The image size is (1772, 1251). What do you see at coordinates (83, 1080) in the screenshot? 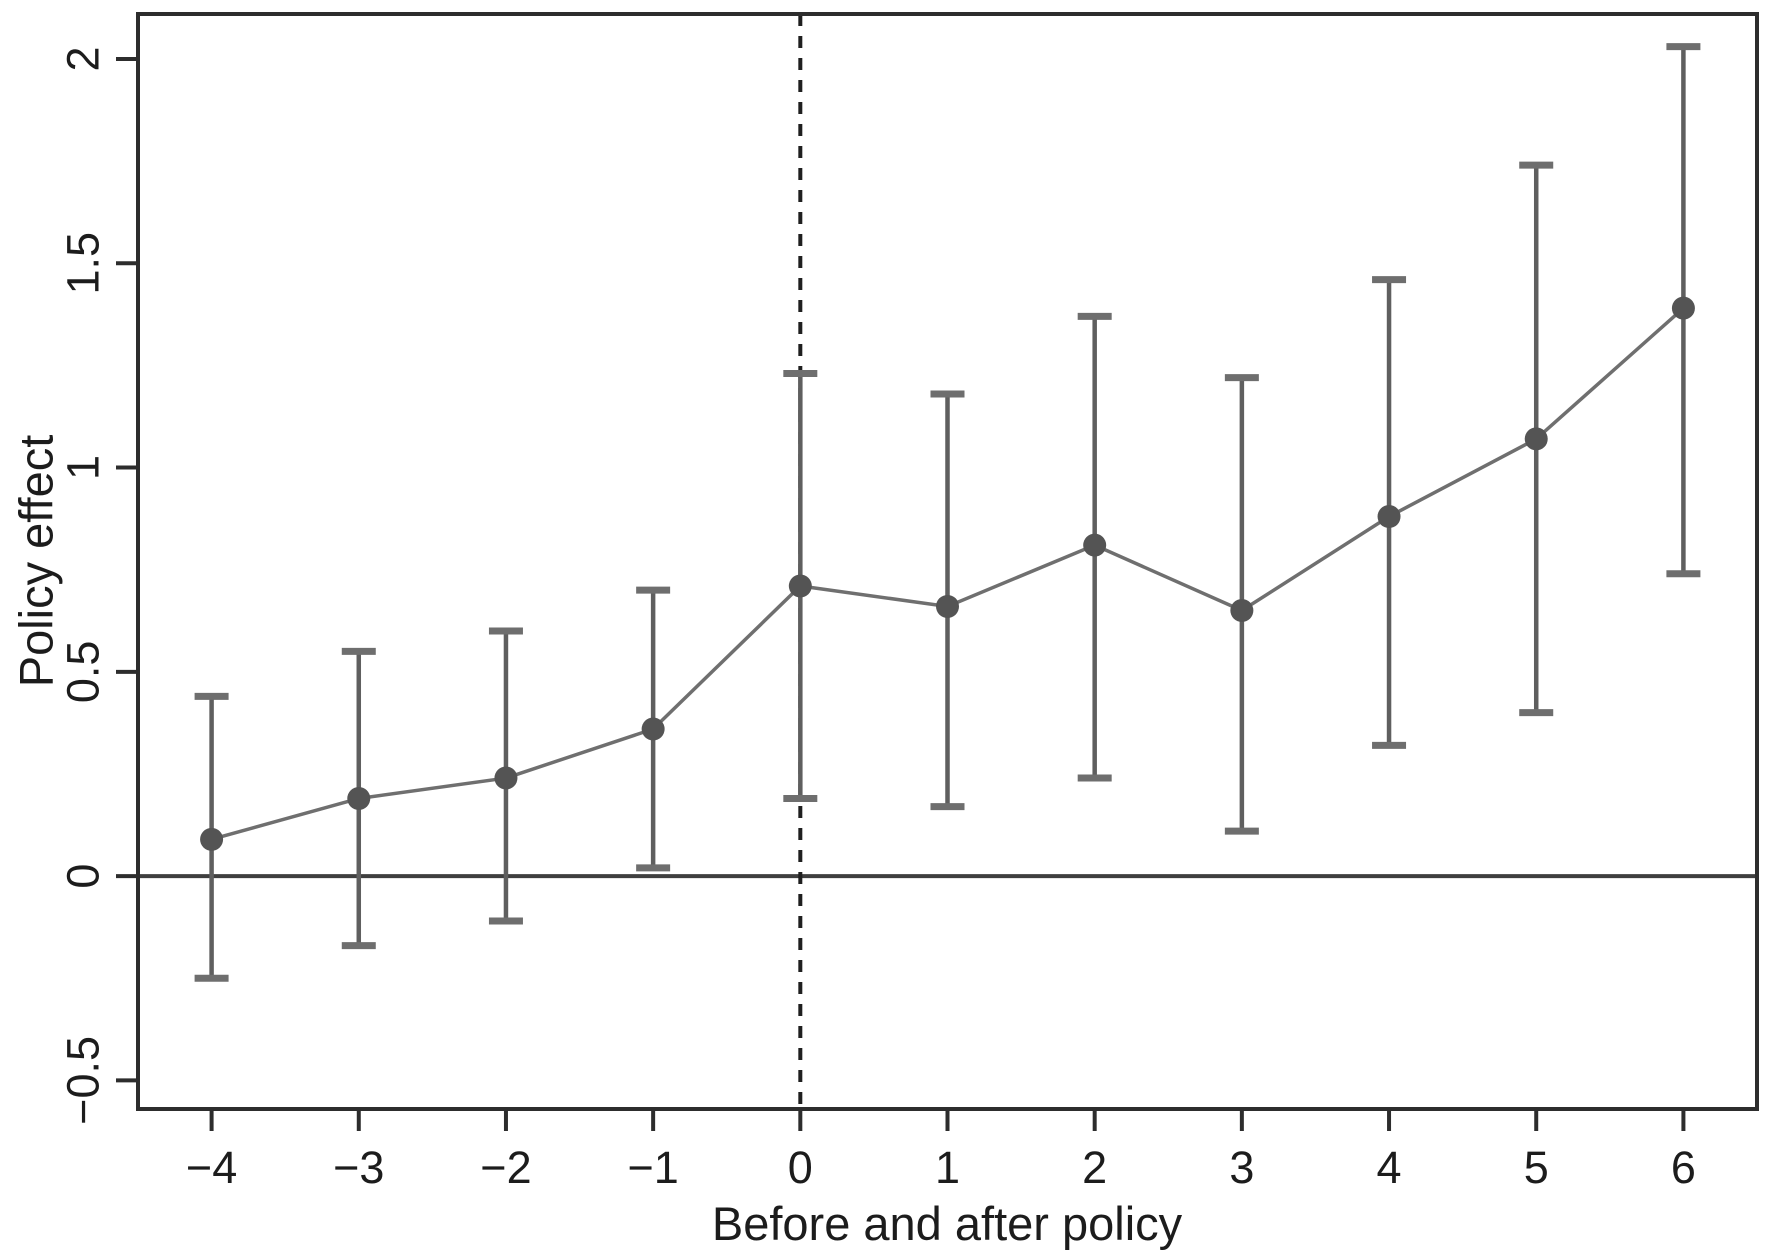
I see `y-tick-label: −0.5` at bounding box center [83, 1080].